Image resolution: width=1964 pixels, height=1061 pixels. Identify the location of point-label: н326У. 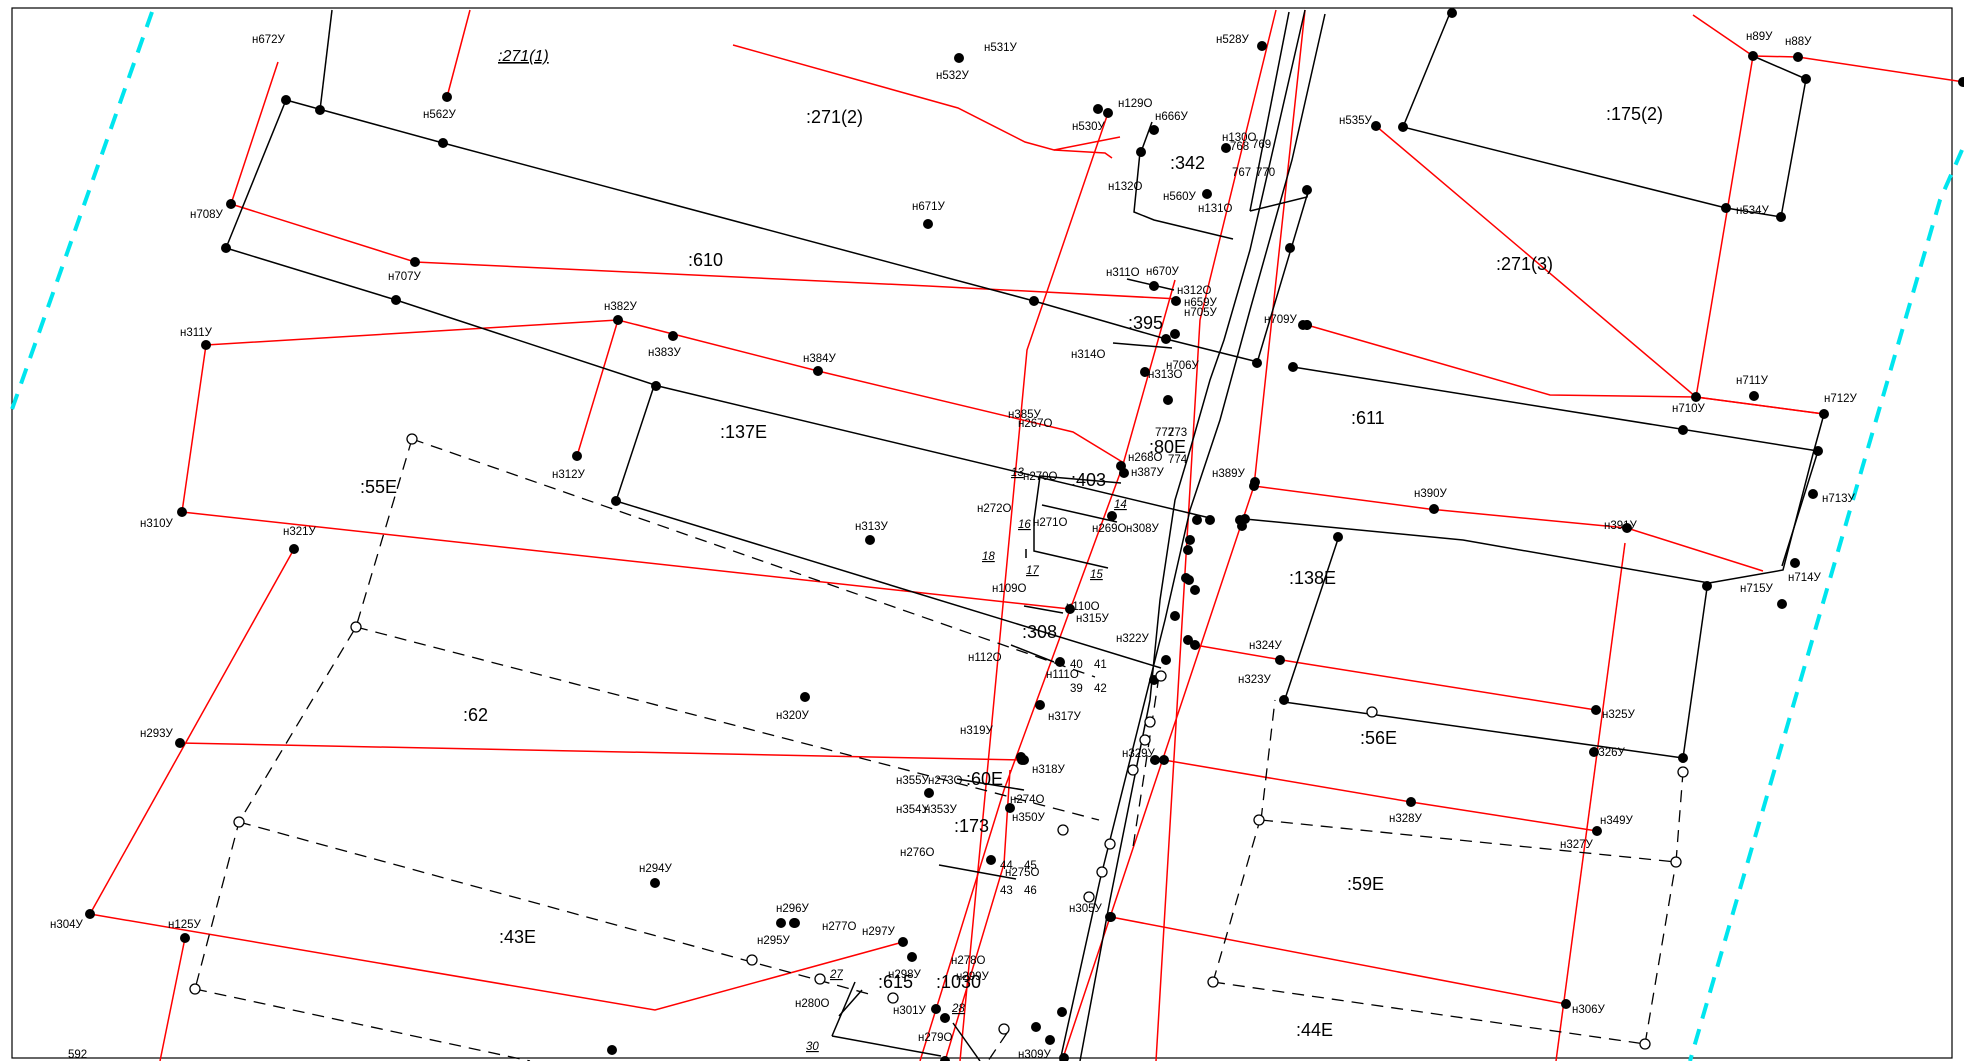
(1609, 753).